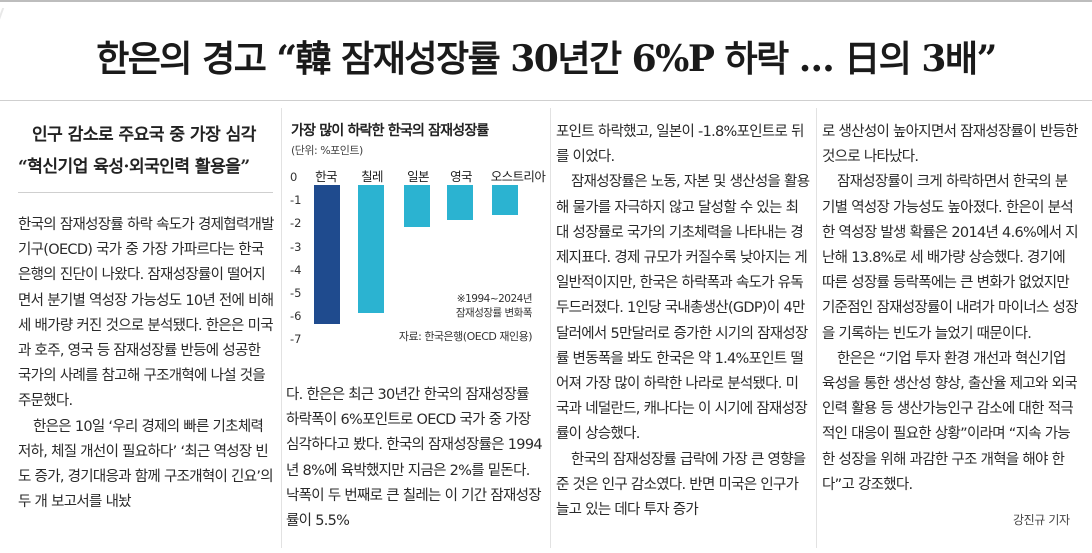 This screenshot has width=1092, height=553. I want to click on chart-note-period: ※1994~2024년, so click(494, 299).